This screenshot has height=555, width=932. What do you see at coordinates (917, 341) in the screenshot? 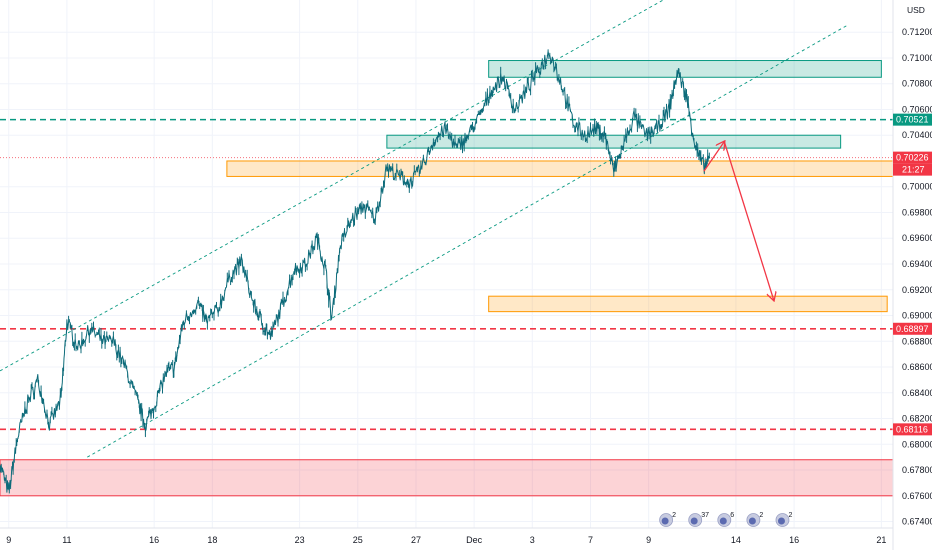
I see `price-tick-label: 0.68800` at bounding box center [917, 341].